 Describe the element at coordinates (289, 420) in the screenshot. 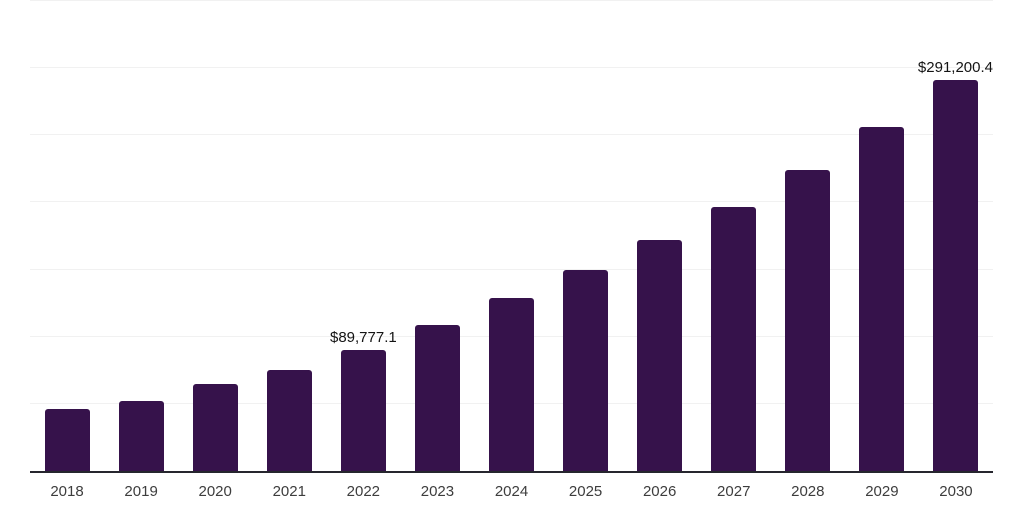

I see `bar-2021` at that location.